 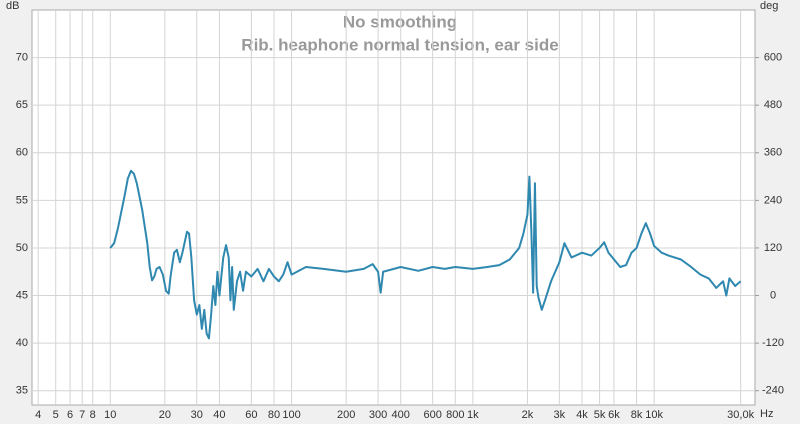 I want to click on x-tick-label: 5, so click(x=56, y=415).